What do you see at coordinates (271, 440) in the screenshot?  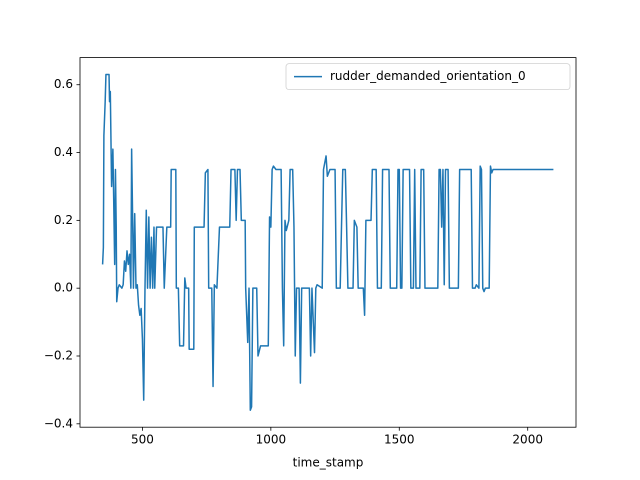 I see `x-tick-label: 1000` at bounding box center [271, 440].